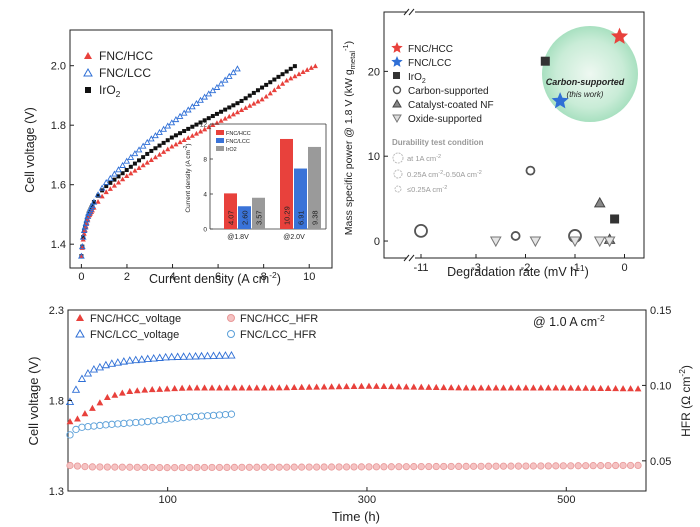 This screenshot has width=700, height=527. What do you see at coordinates (135, 319) in the screenshot?
I see `svg-text: FNC/HCC_voltage` at bounding box center [135, 319].